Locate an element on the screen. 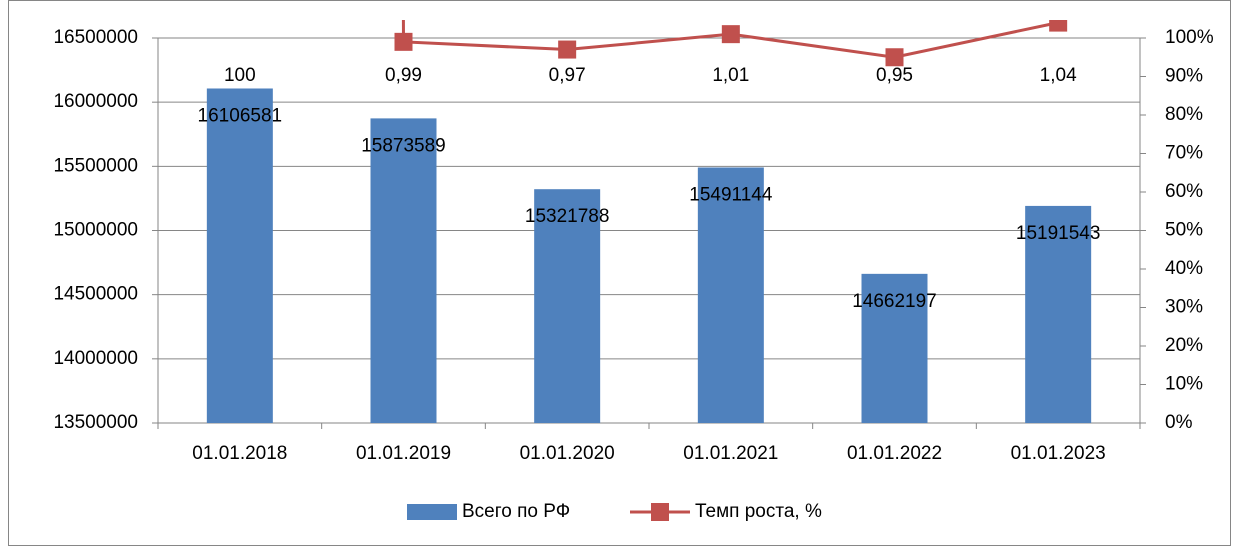  legend-label: Темп роста, % is located at coordinates (758, 511).